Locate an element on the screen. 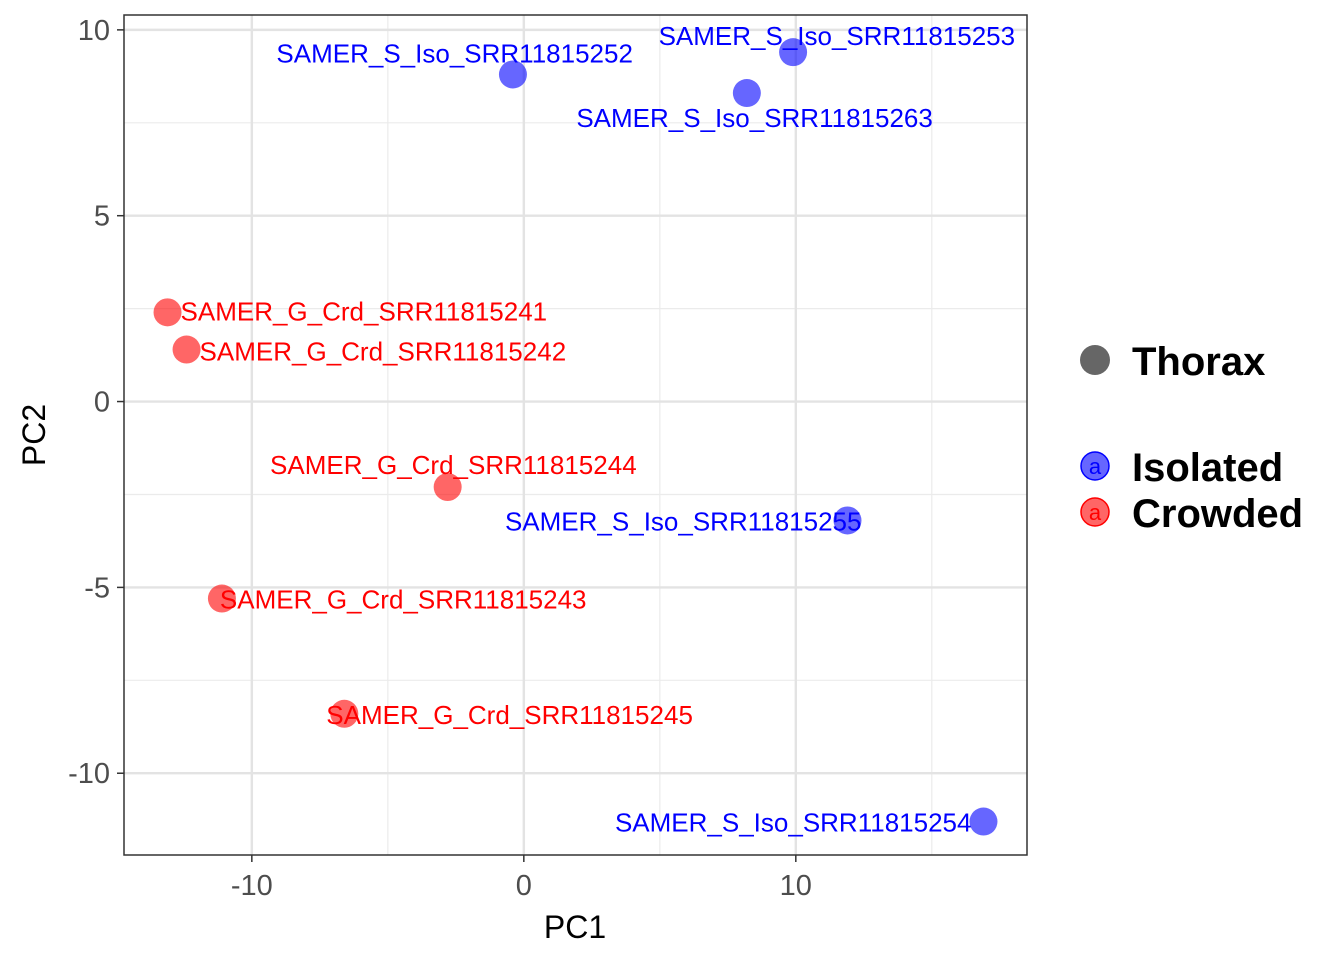 The height and width of the screenshot is (960, 1344). y-tick-label: 5 is located at coordinates (102, 217).